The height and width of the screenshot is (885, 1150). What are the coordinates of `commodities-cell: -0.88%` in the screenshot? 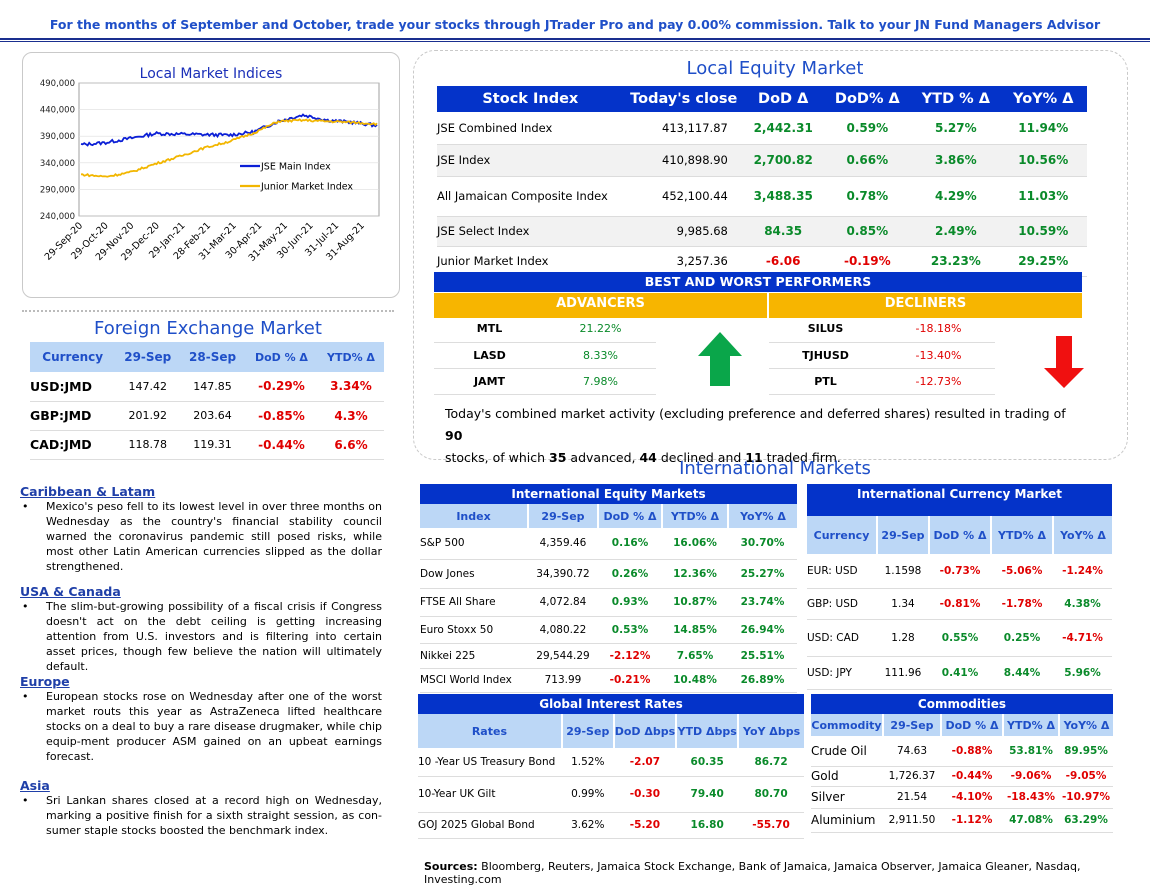 It's located at (972, 751).